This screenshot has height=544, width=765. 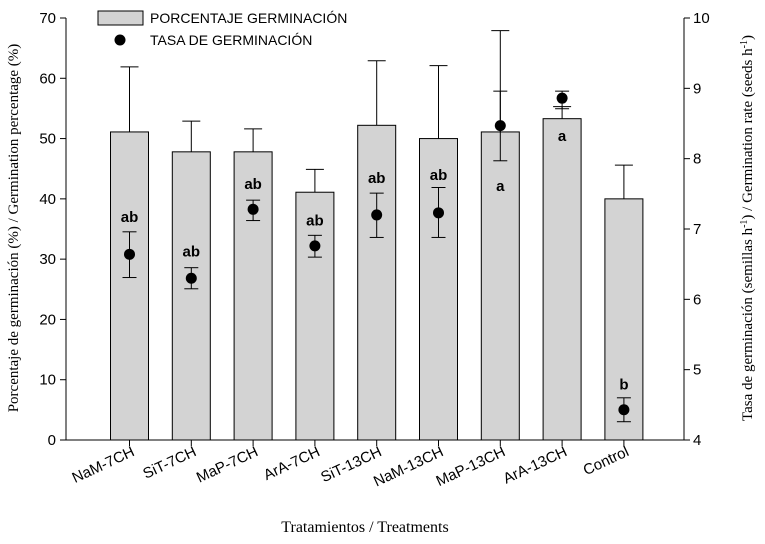 I want to click on y-tick-label: 10, so click(x=47, y=380).